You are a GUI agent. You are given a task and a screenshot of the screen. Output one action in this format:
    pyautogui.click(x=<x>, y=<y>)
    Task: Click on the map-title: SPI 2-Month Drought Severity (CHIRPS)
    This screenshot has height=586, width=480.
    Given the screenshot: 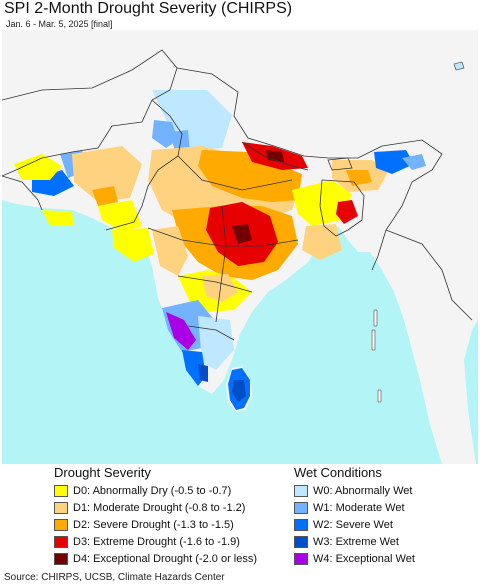 What is the action you would take?
    pyautogui.click(x=148, y=8)
    